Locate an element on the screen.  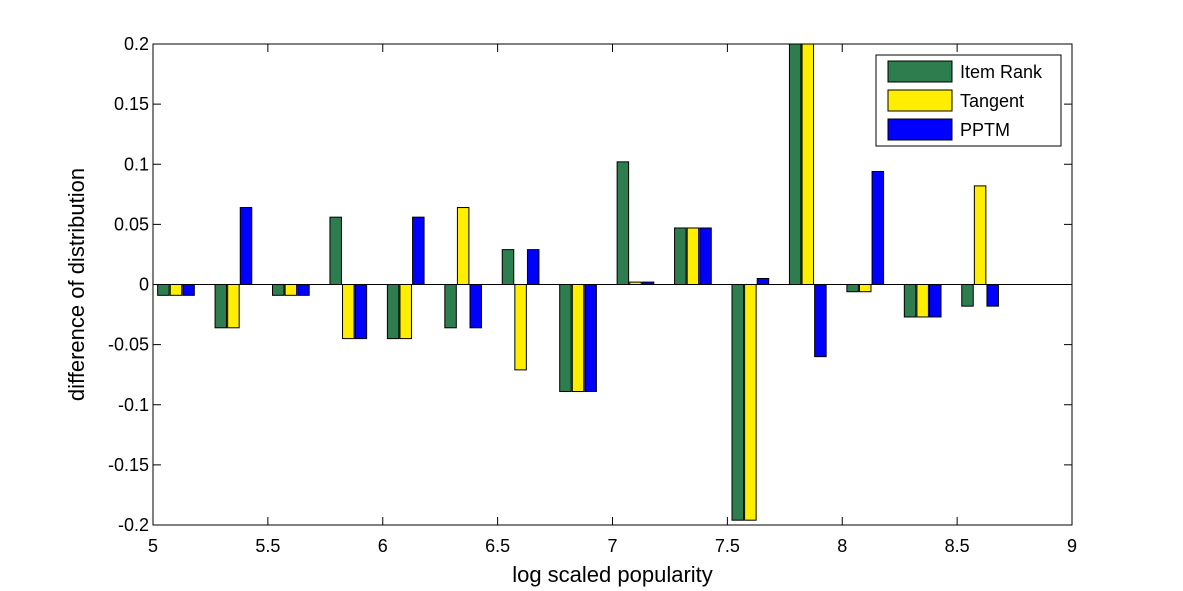
x-tick-label: 7.5 is located at coordinates (727, 546).